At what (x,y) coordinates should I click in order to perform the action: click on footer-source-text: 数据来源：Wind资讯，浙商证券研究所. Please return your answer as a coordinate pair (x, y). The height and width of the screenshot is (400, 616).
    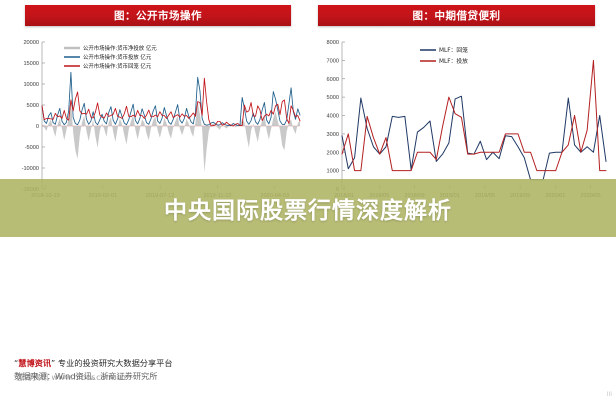
    Looking at the image, I should click on (86, 376).